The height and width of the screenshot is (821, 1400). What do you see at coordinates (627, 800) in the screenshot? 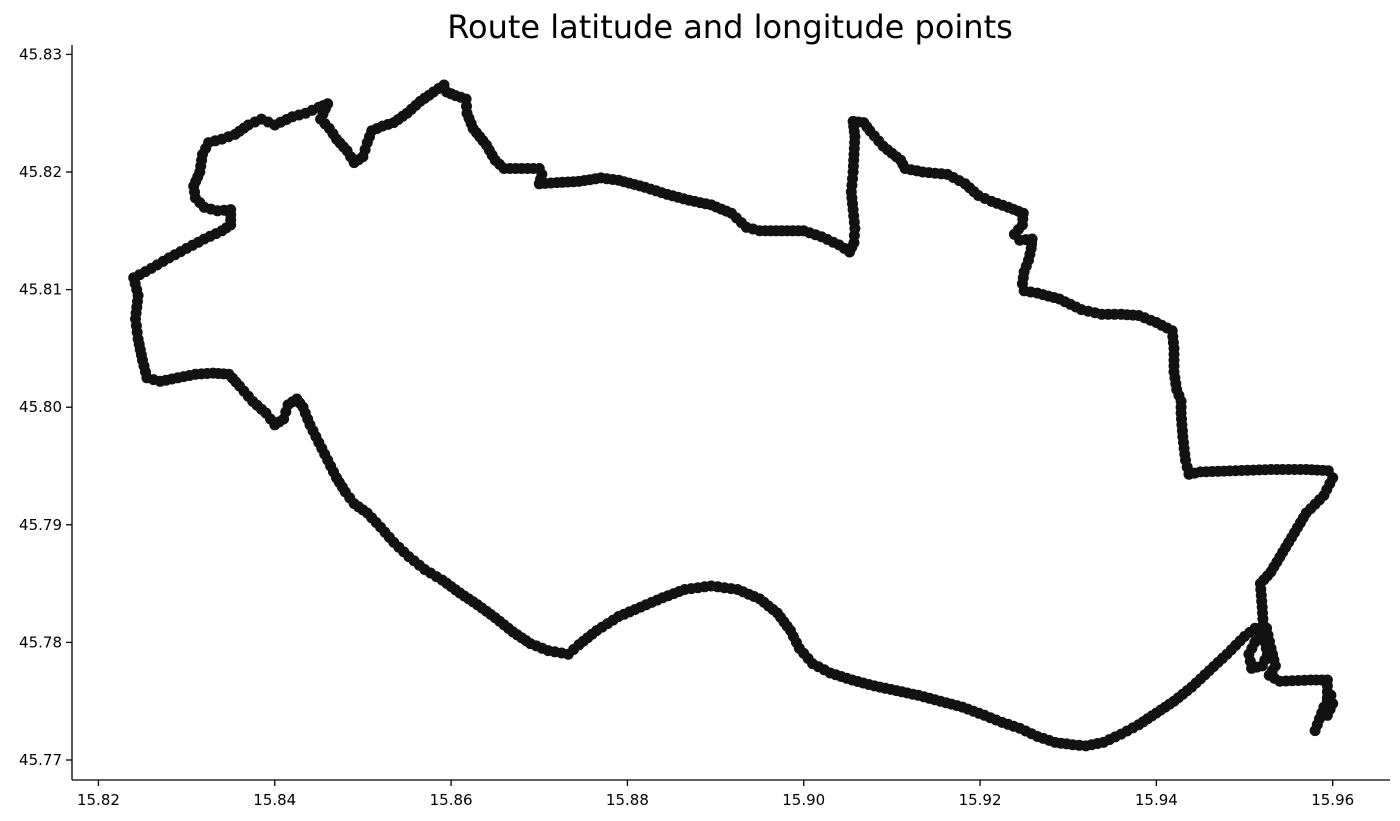
I see `x-tick-label: 15.88` at bounding box center [627, 800].